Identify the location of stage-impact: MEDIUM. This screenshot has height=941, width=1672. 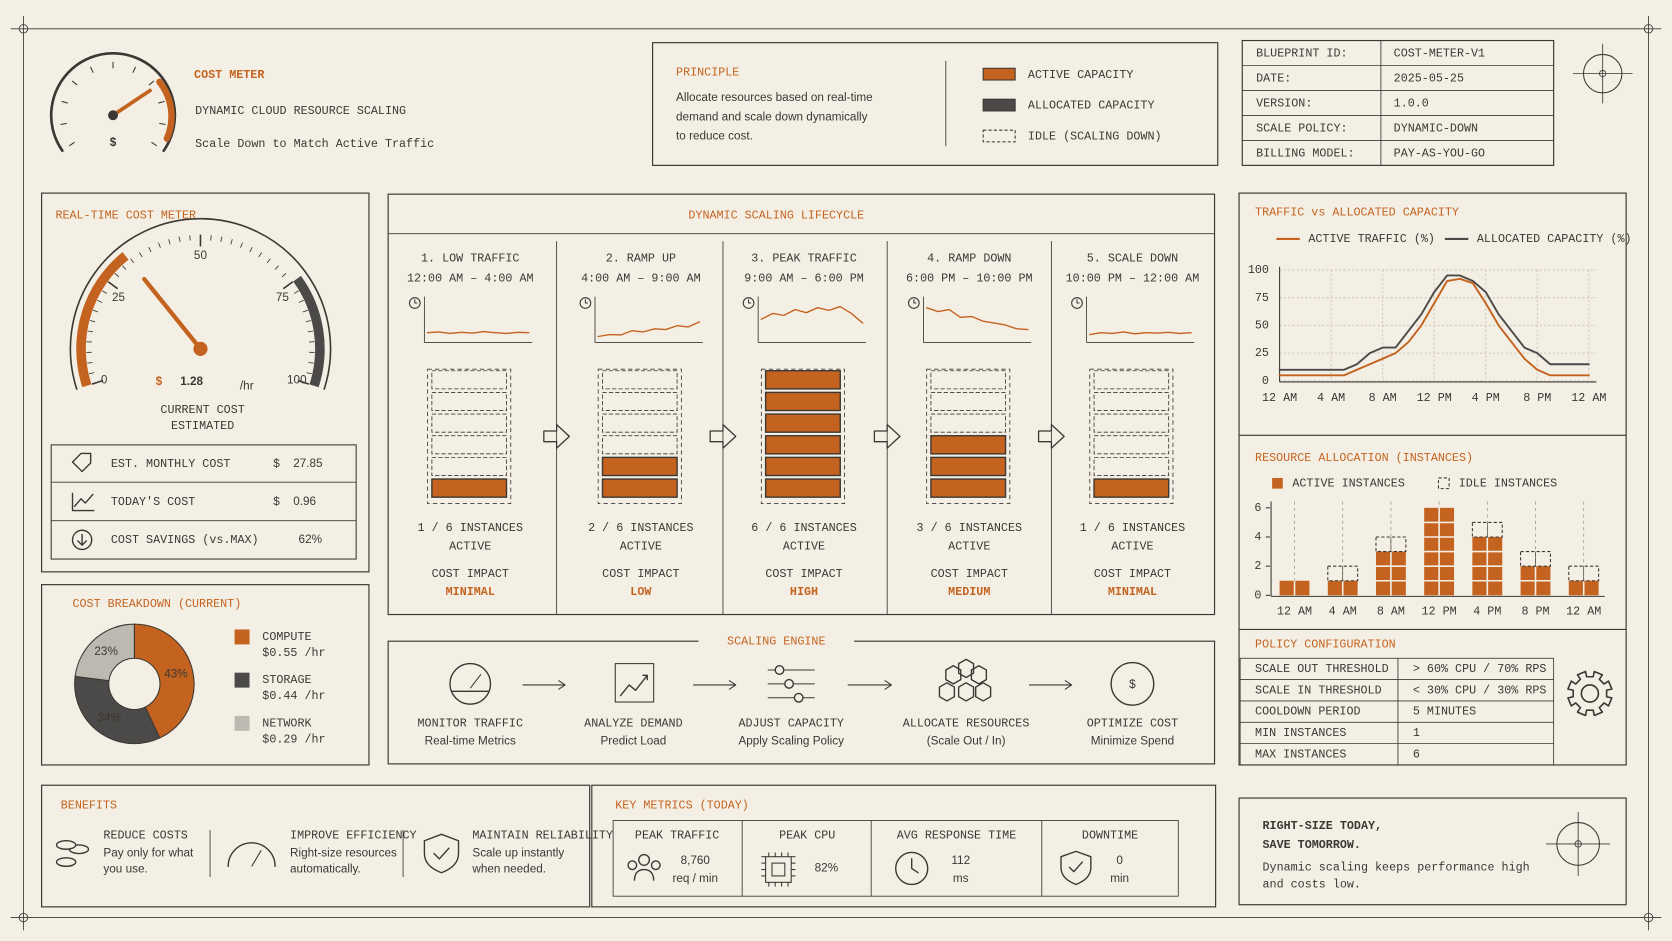
(969, 592).